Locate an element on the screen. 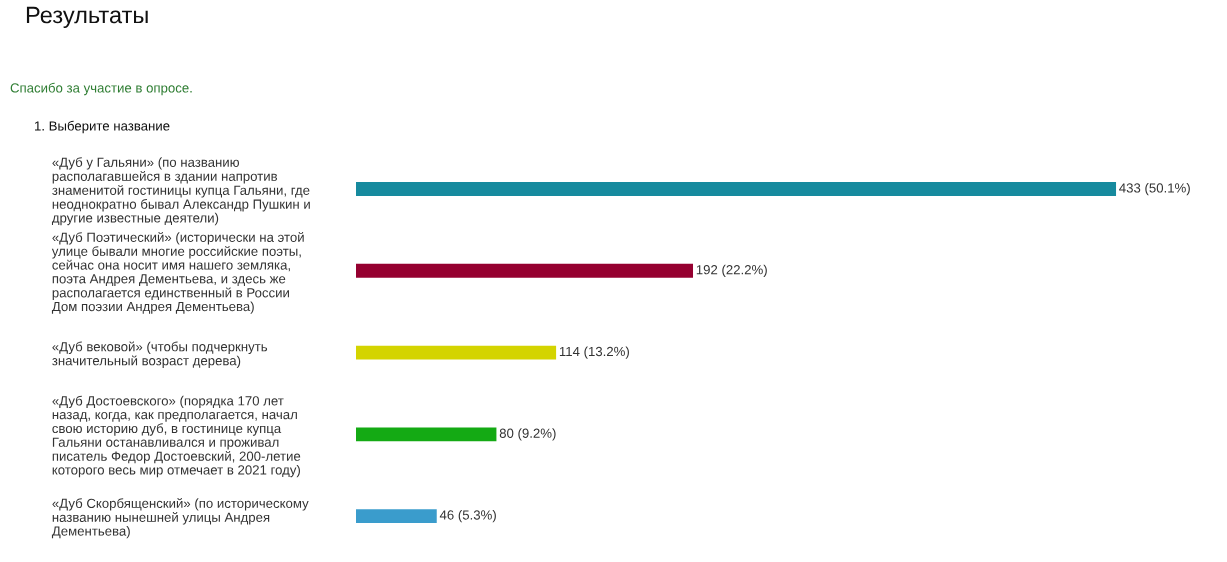 The image size is (1227, 562). data-label: 192 (22.2%) is located at coordinates (731, 270).